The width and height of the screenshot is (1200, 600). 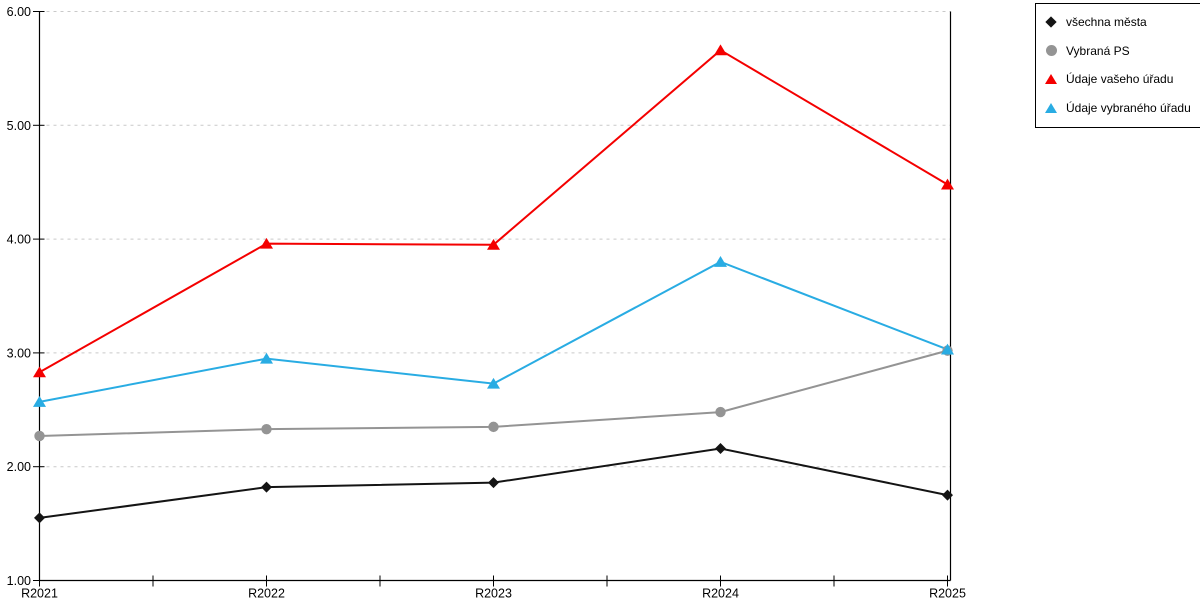 I want to click on x-axis-label: R2023, so click(x=493, y=593).